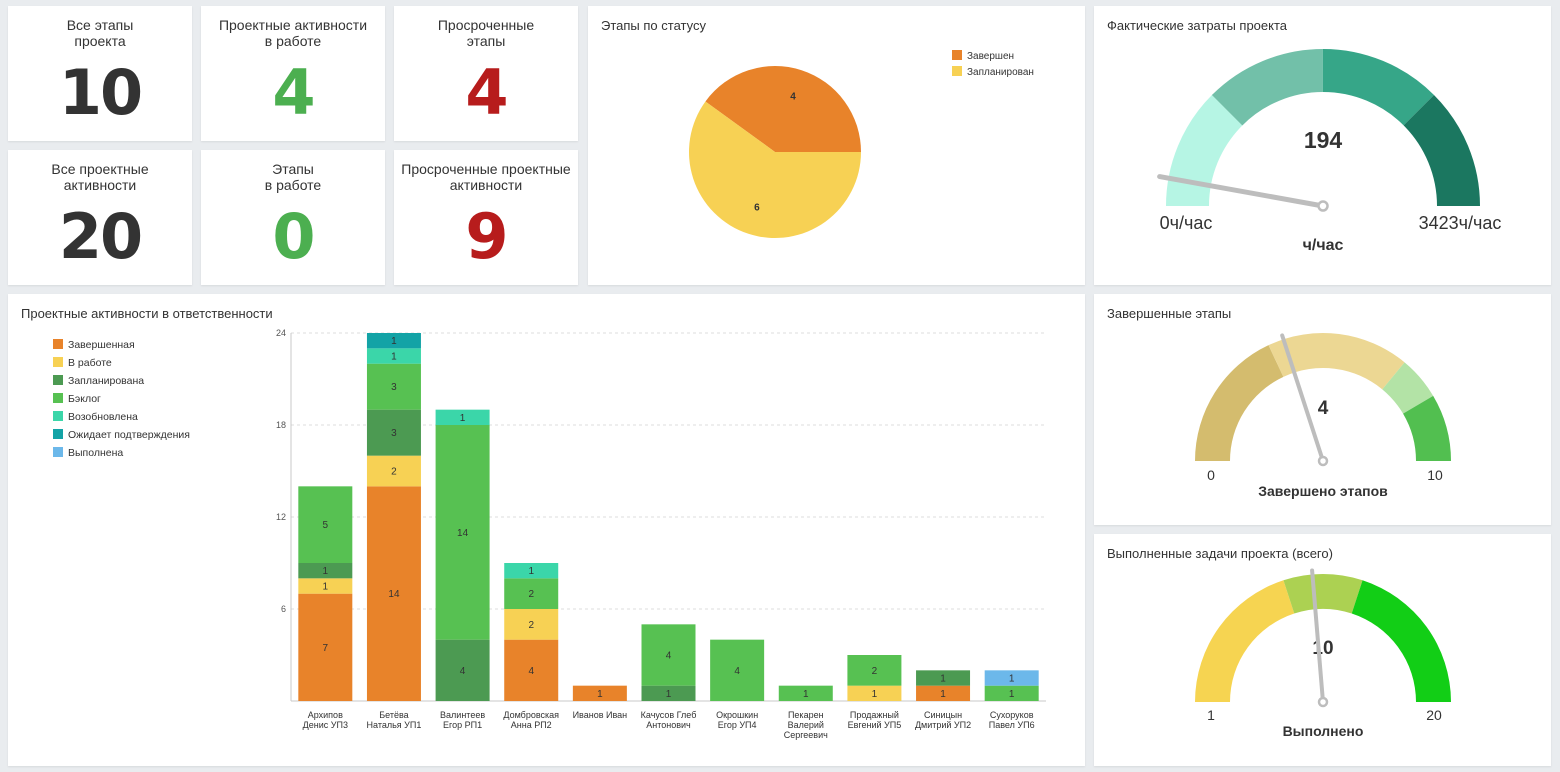 The width and height of the screenshot is (1560, 772). I want to click on kpi-value: 20, so click(100, 236).